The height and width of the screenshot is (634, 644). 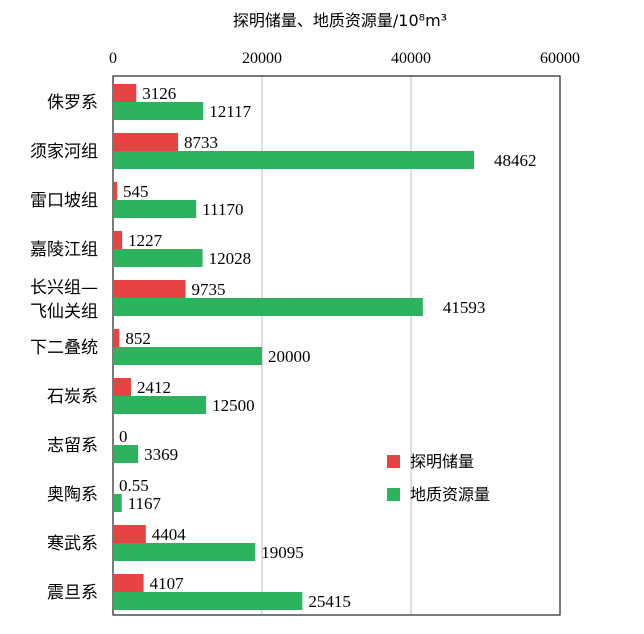 What do you see at coordinates (329, 601) in the screenshot?
I see `value-label: 25415` at bounding box center [329, 601].